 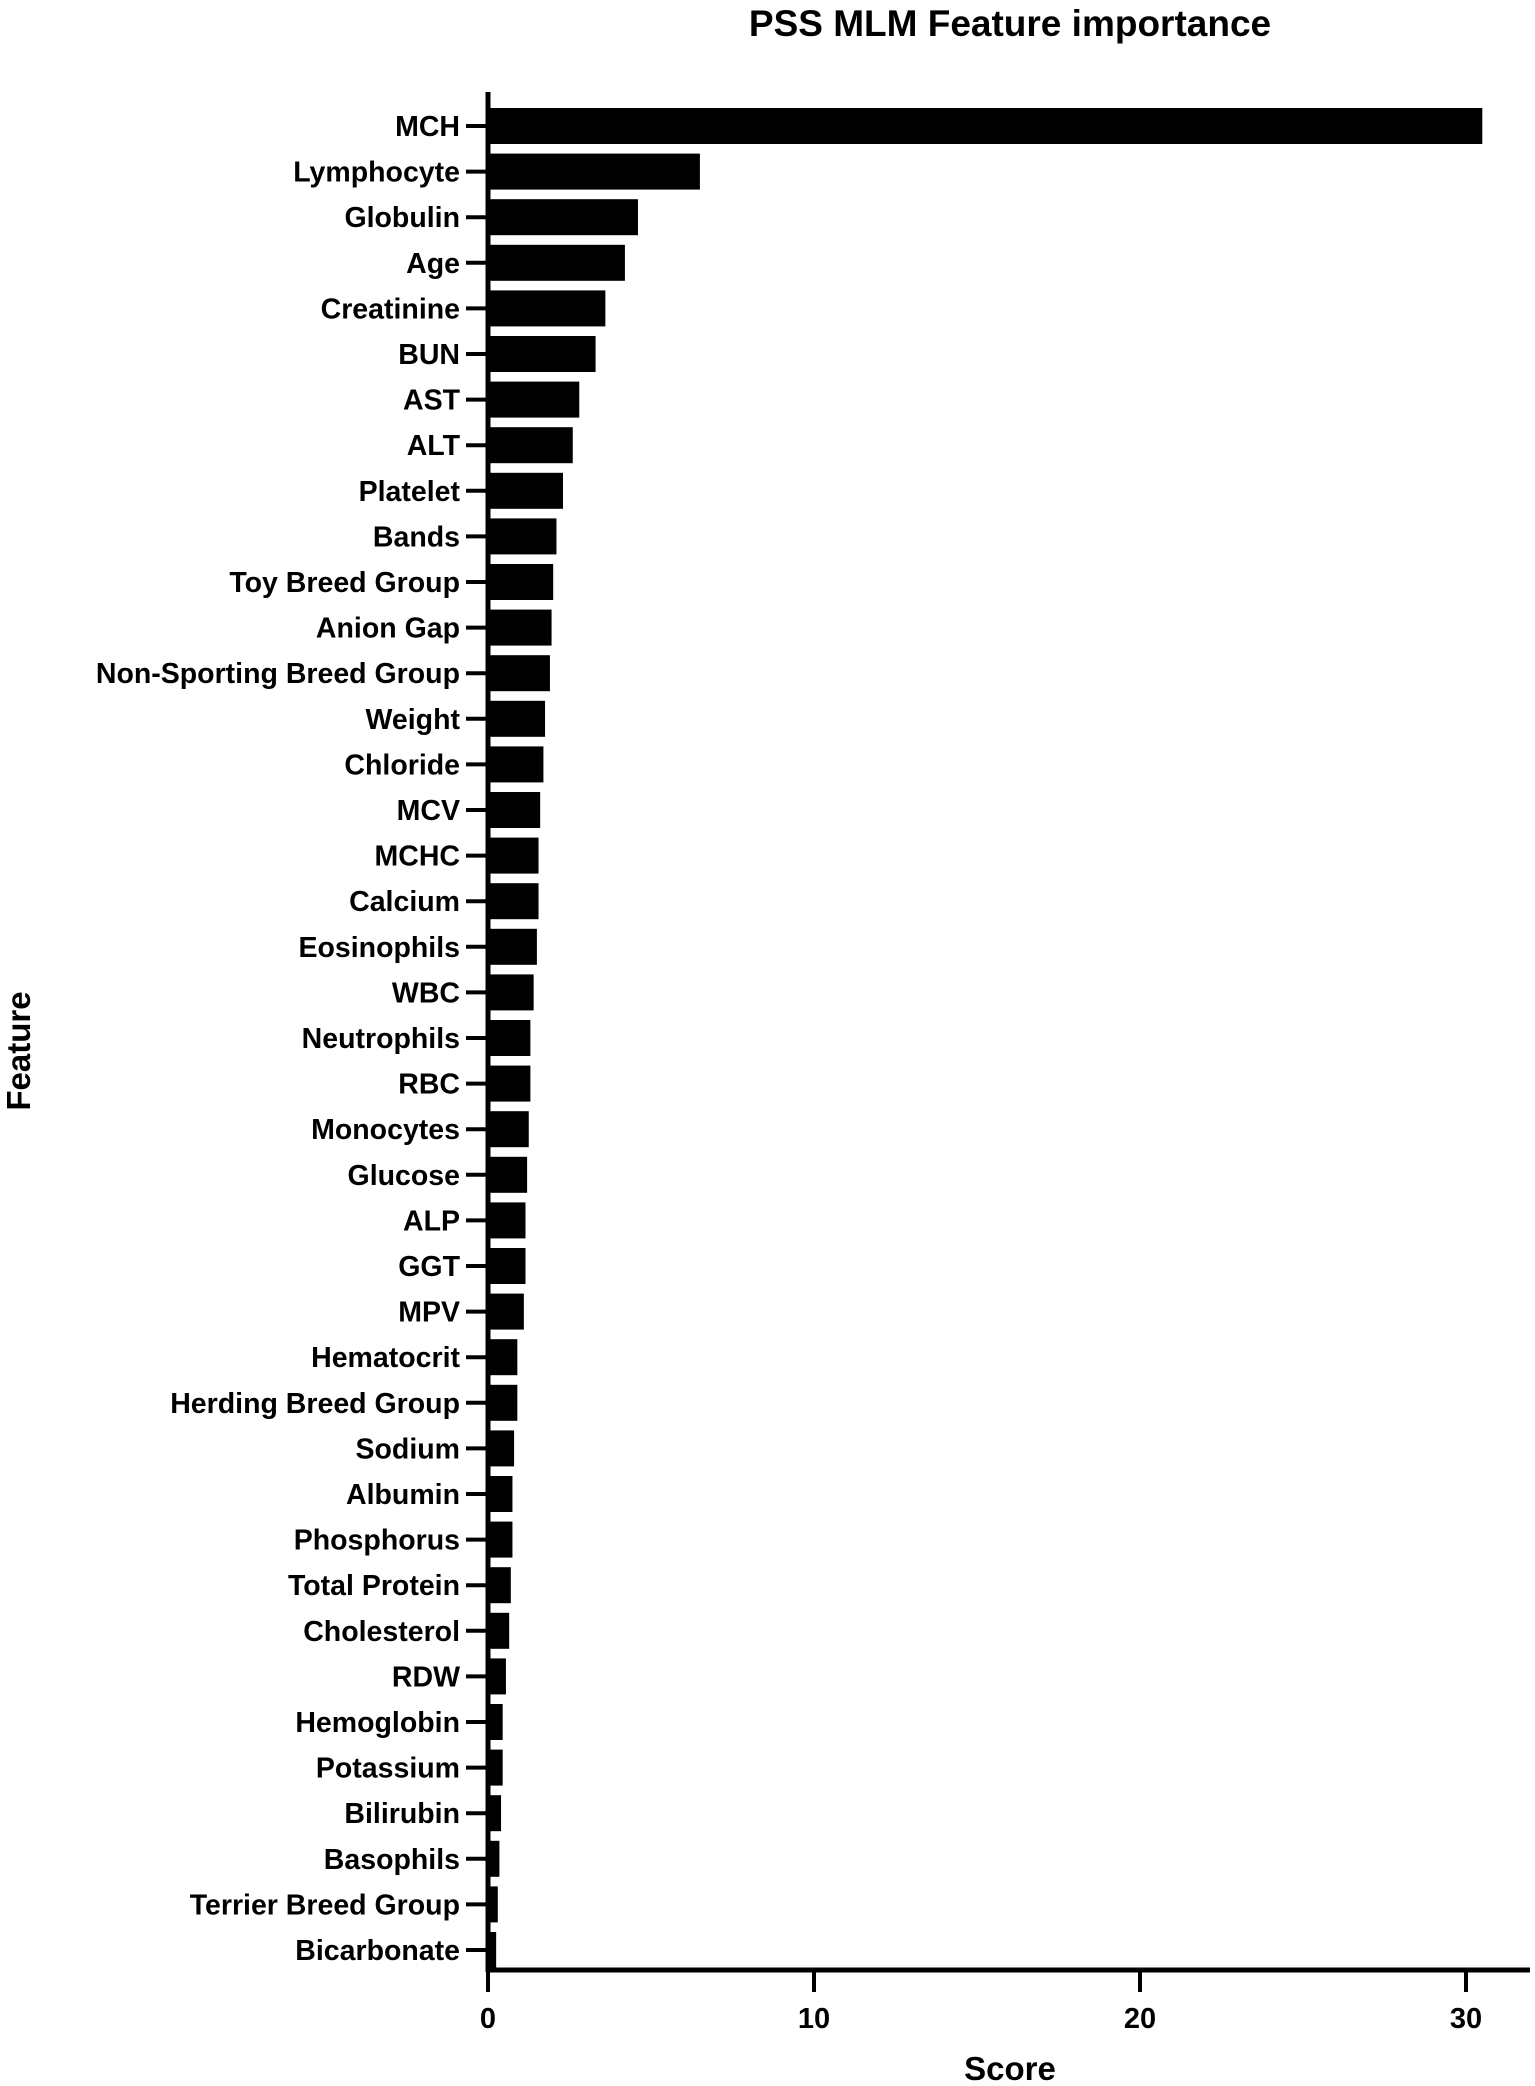 What do you see at coordinates (404, 902) in the screenshot?
I see `category-label: Calcium` at bounding box center [404, 902].